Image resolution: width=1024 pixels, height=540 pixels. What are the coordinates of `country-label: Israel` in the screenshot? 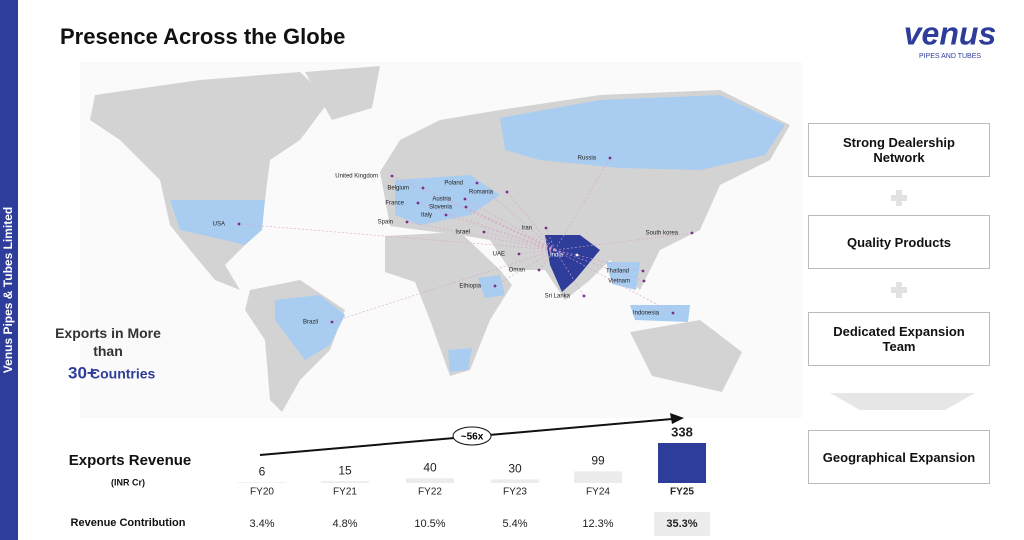 It's located at (462, 233).